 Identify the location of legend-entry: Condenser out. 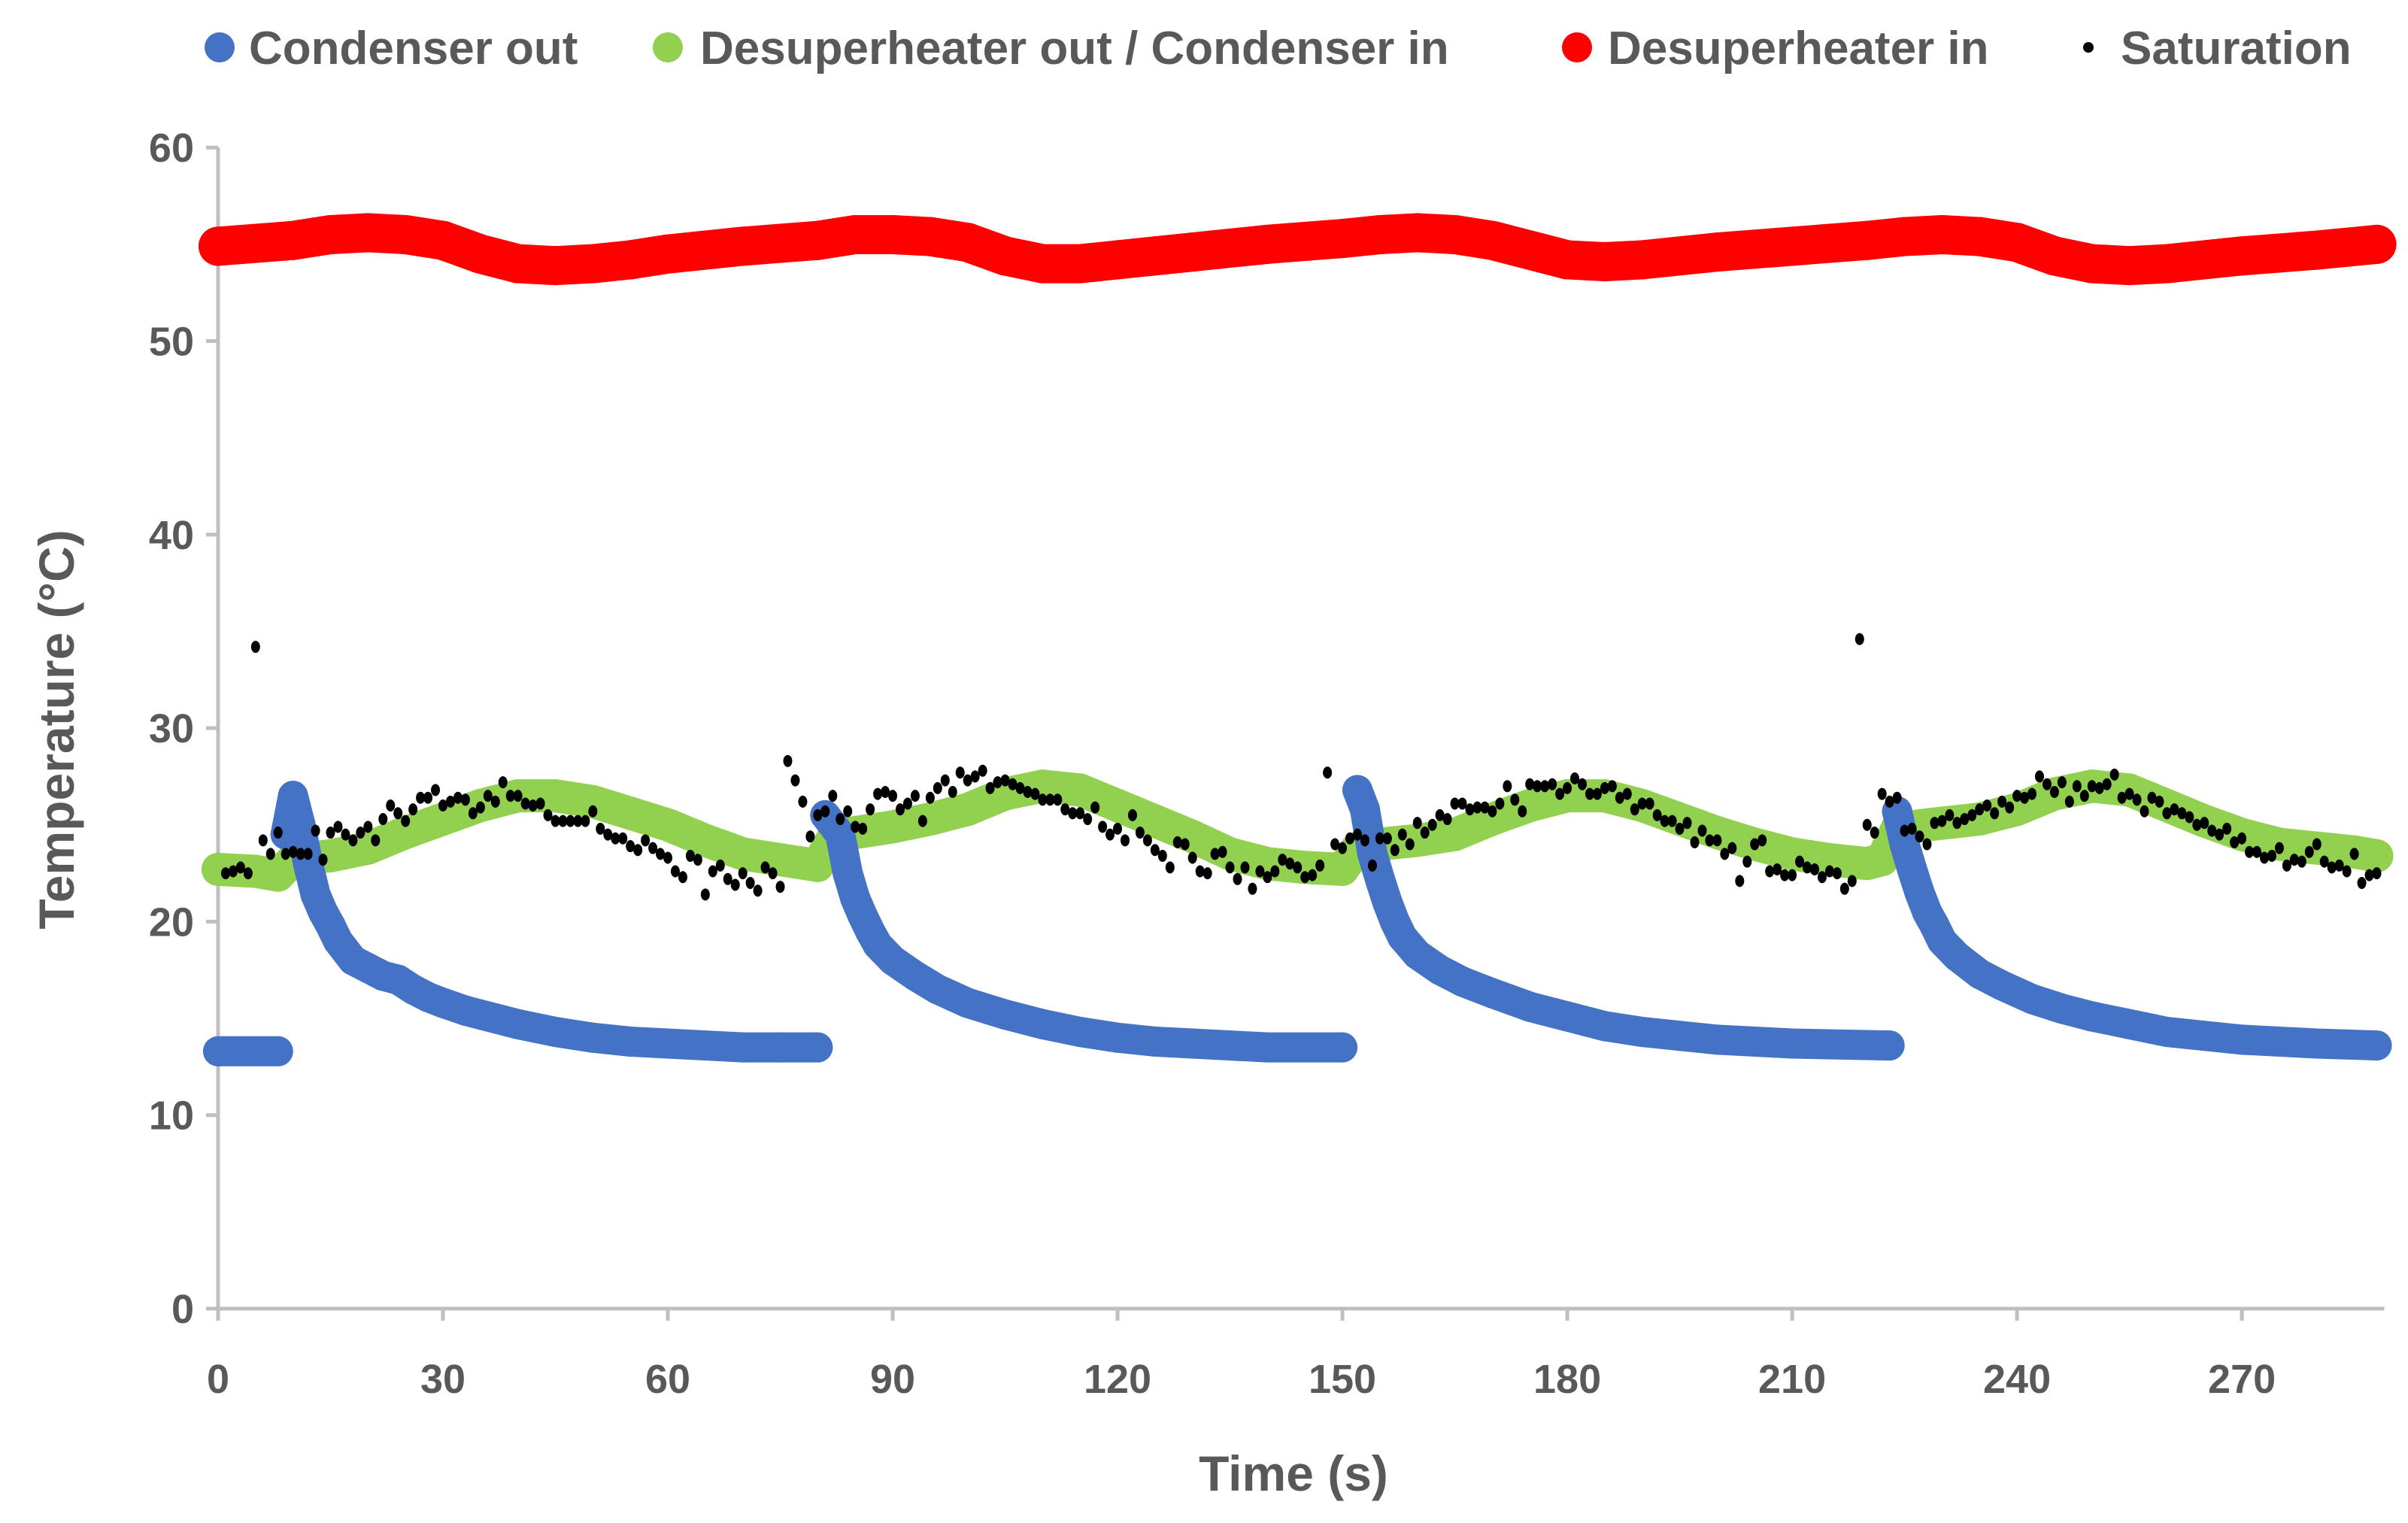
(391, 48).